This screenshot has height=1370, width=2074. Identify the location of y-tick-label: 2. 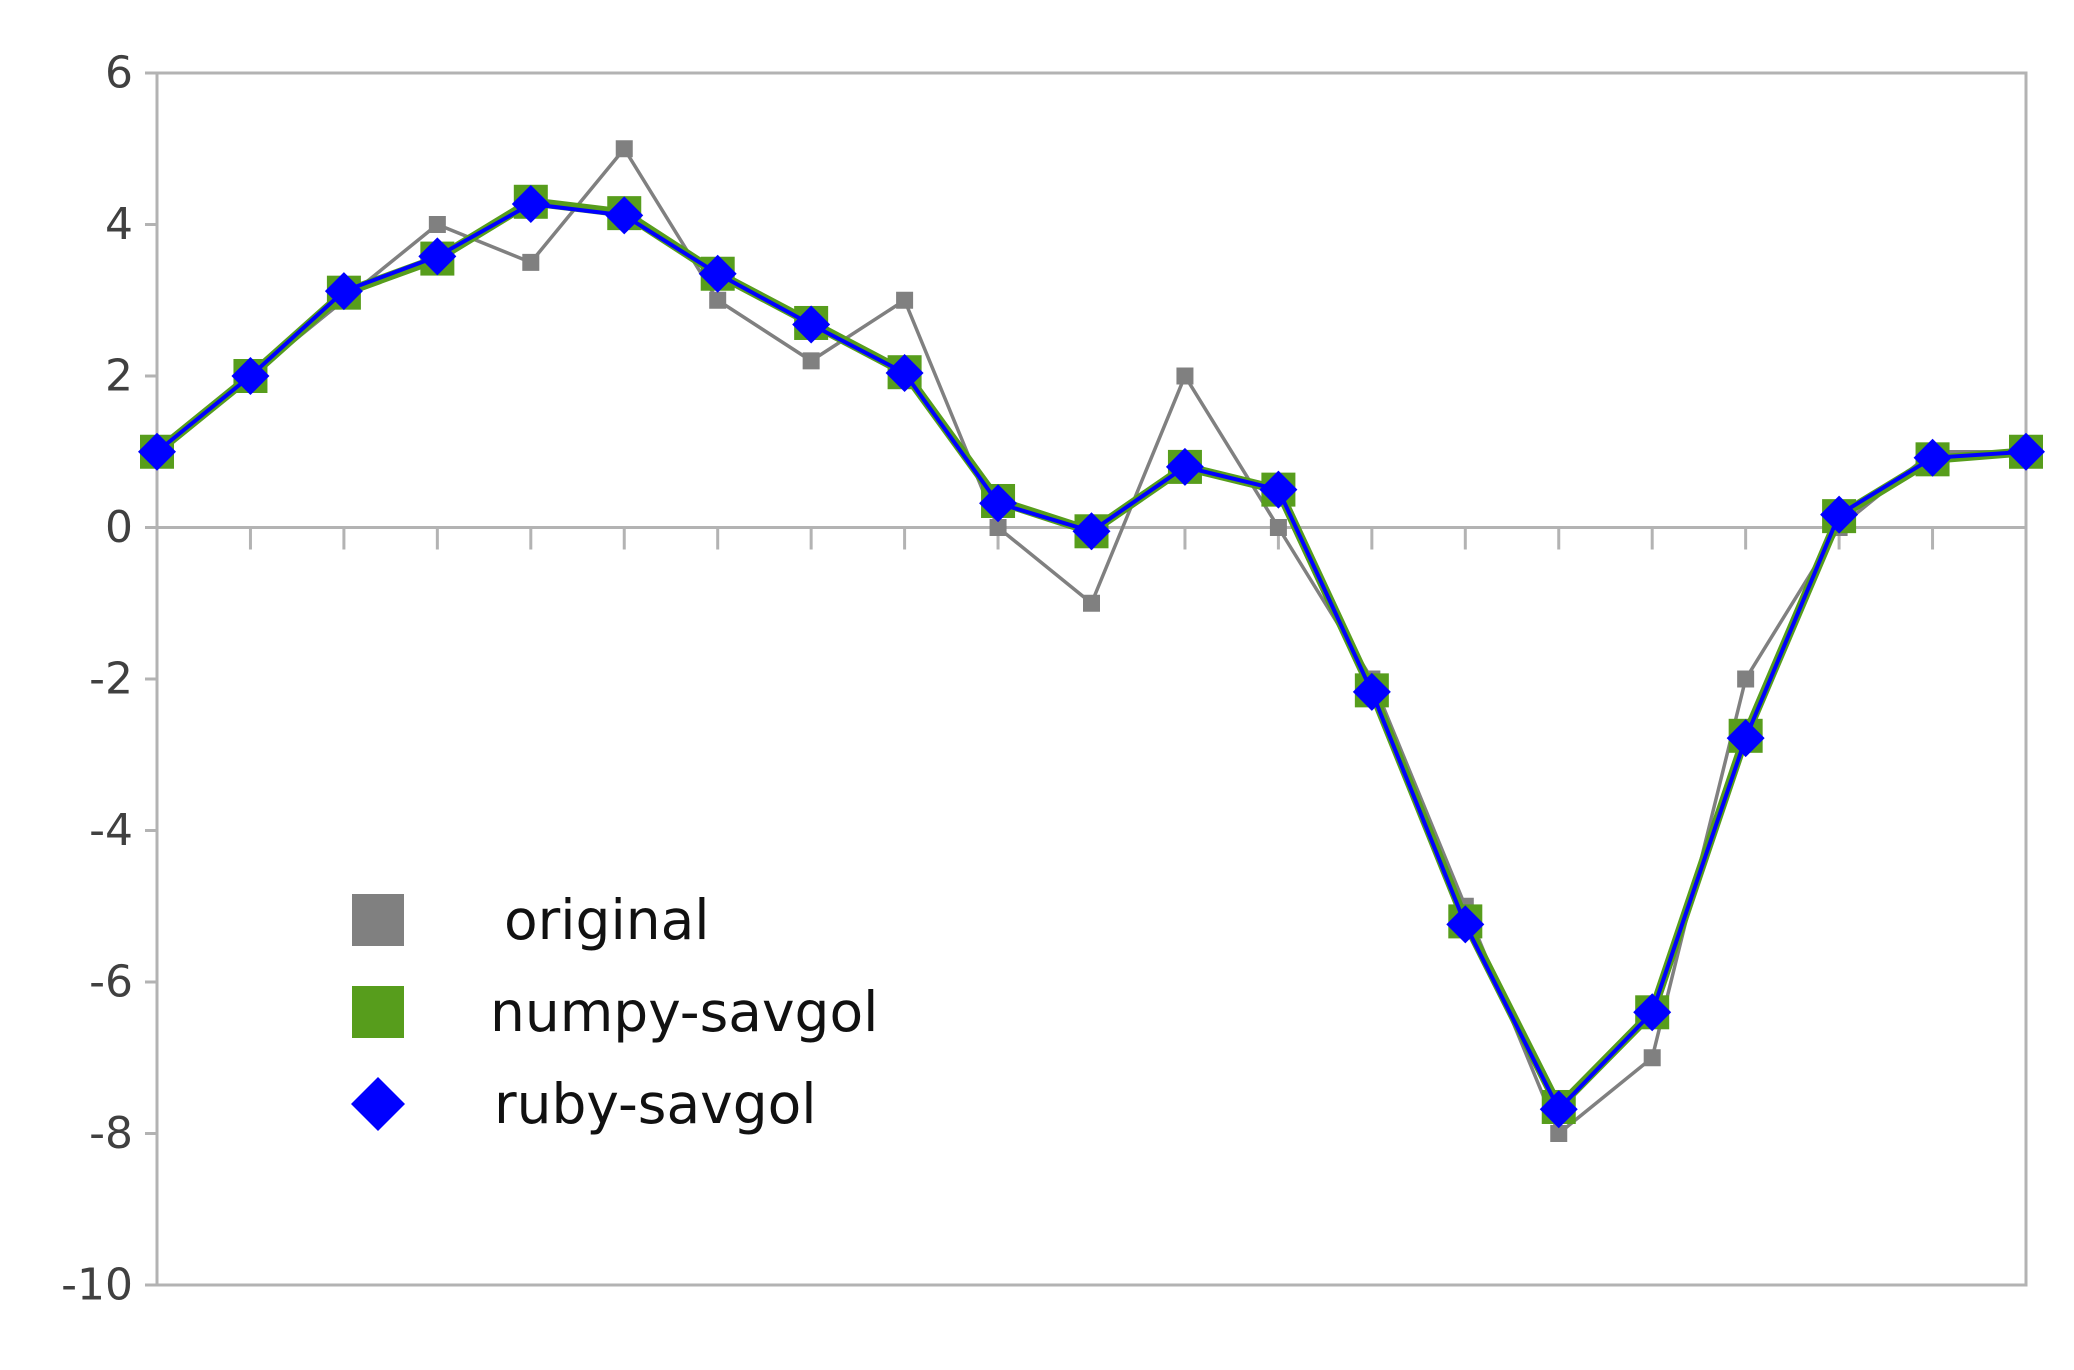
(119, 376).